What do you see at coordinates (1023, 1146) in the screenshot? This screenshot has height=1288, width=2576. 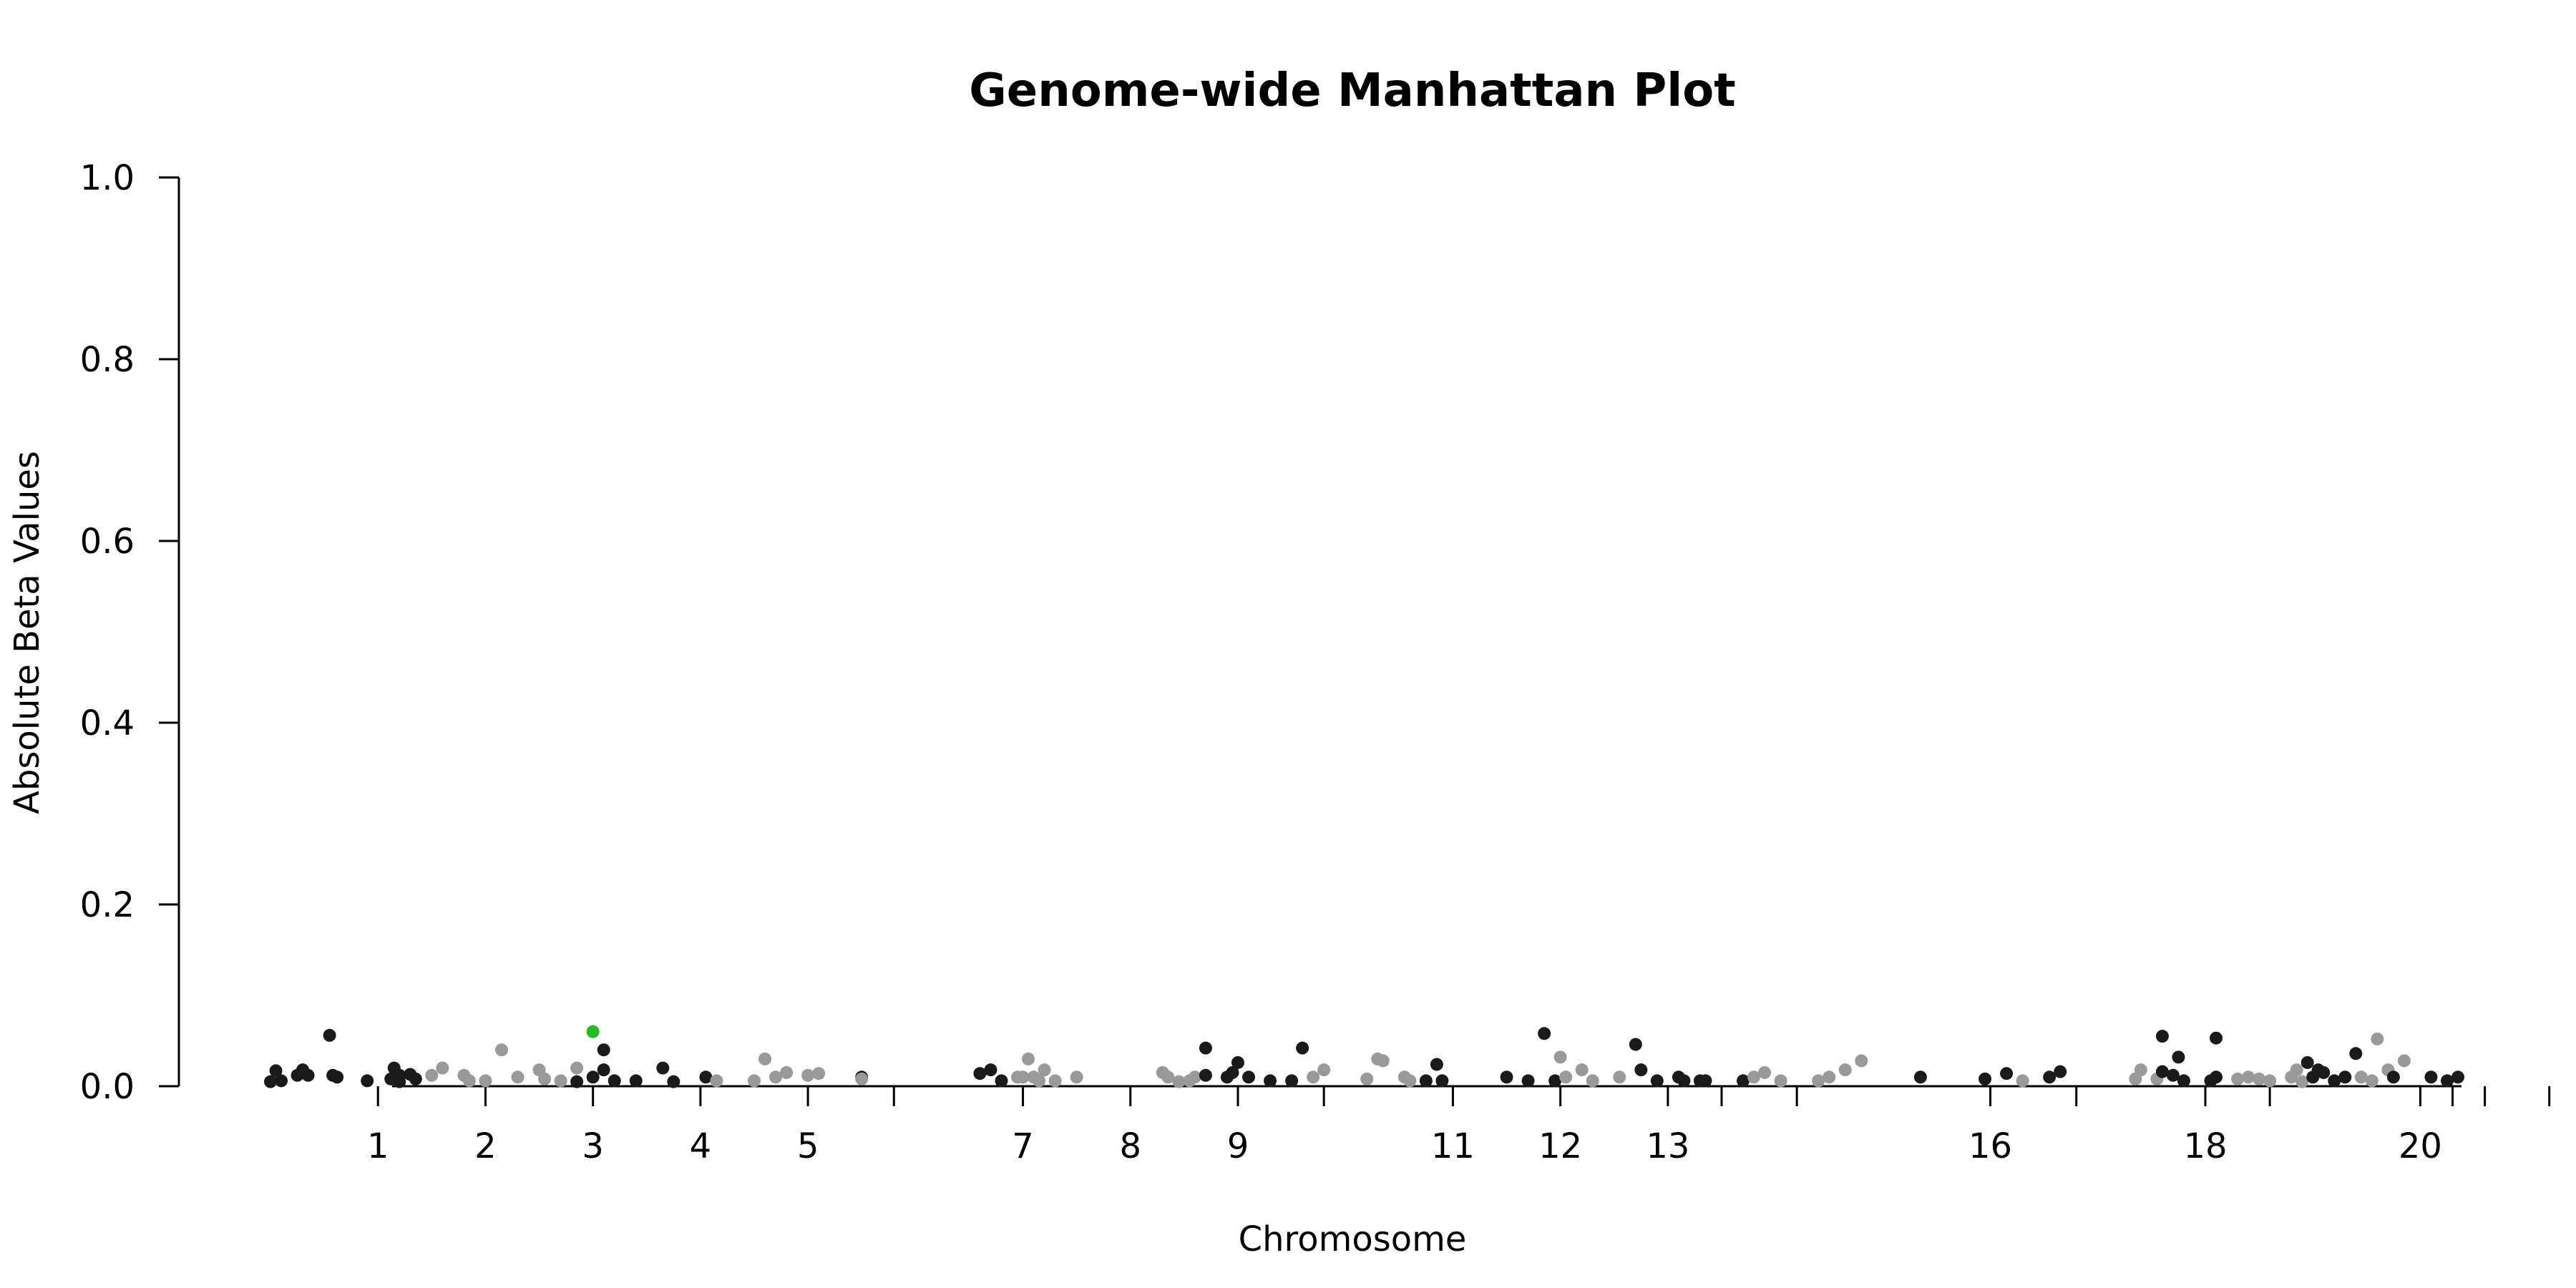 I see `x-tick-label: 7` at bounding box center [1023, 1146].